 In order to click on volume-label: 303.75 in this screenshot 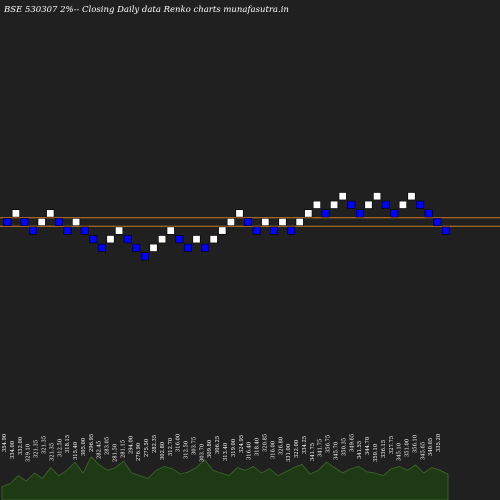, I will do `click(194, 446)`.